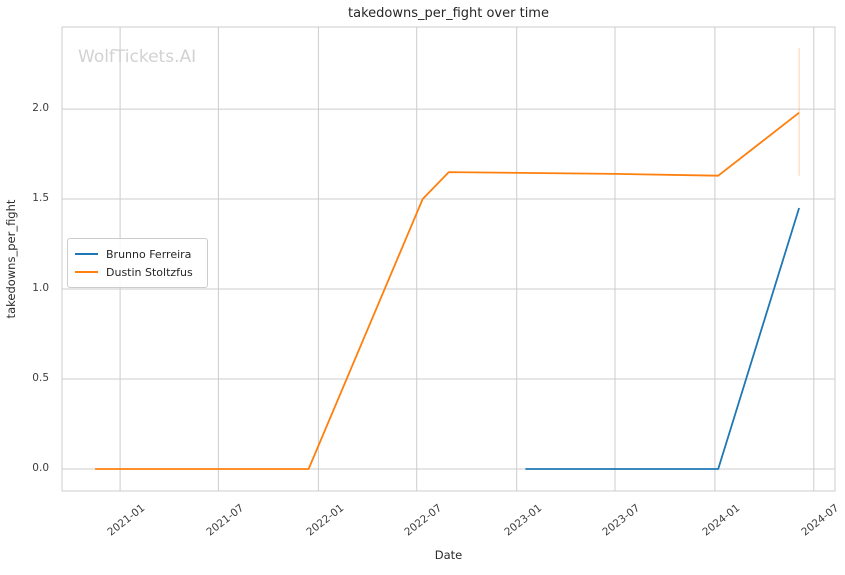 This screenshot has height=575, width=845. What do you see at coordinates (662, 338) in the screenshot?
I see `series-line-brunno-ferreira` at bounding box center [662, 338].